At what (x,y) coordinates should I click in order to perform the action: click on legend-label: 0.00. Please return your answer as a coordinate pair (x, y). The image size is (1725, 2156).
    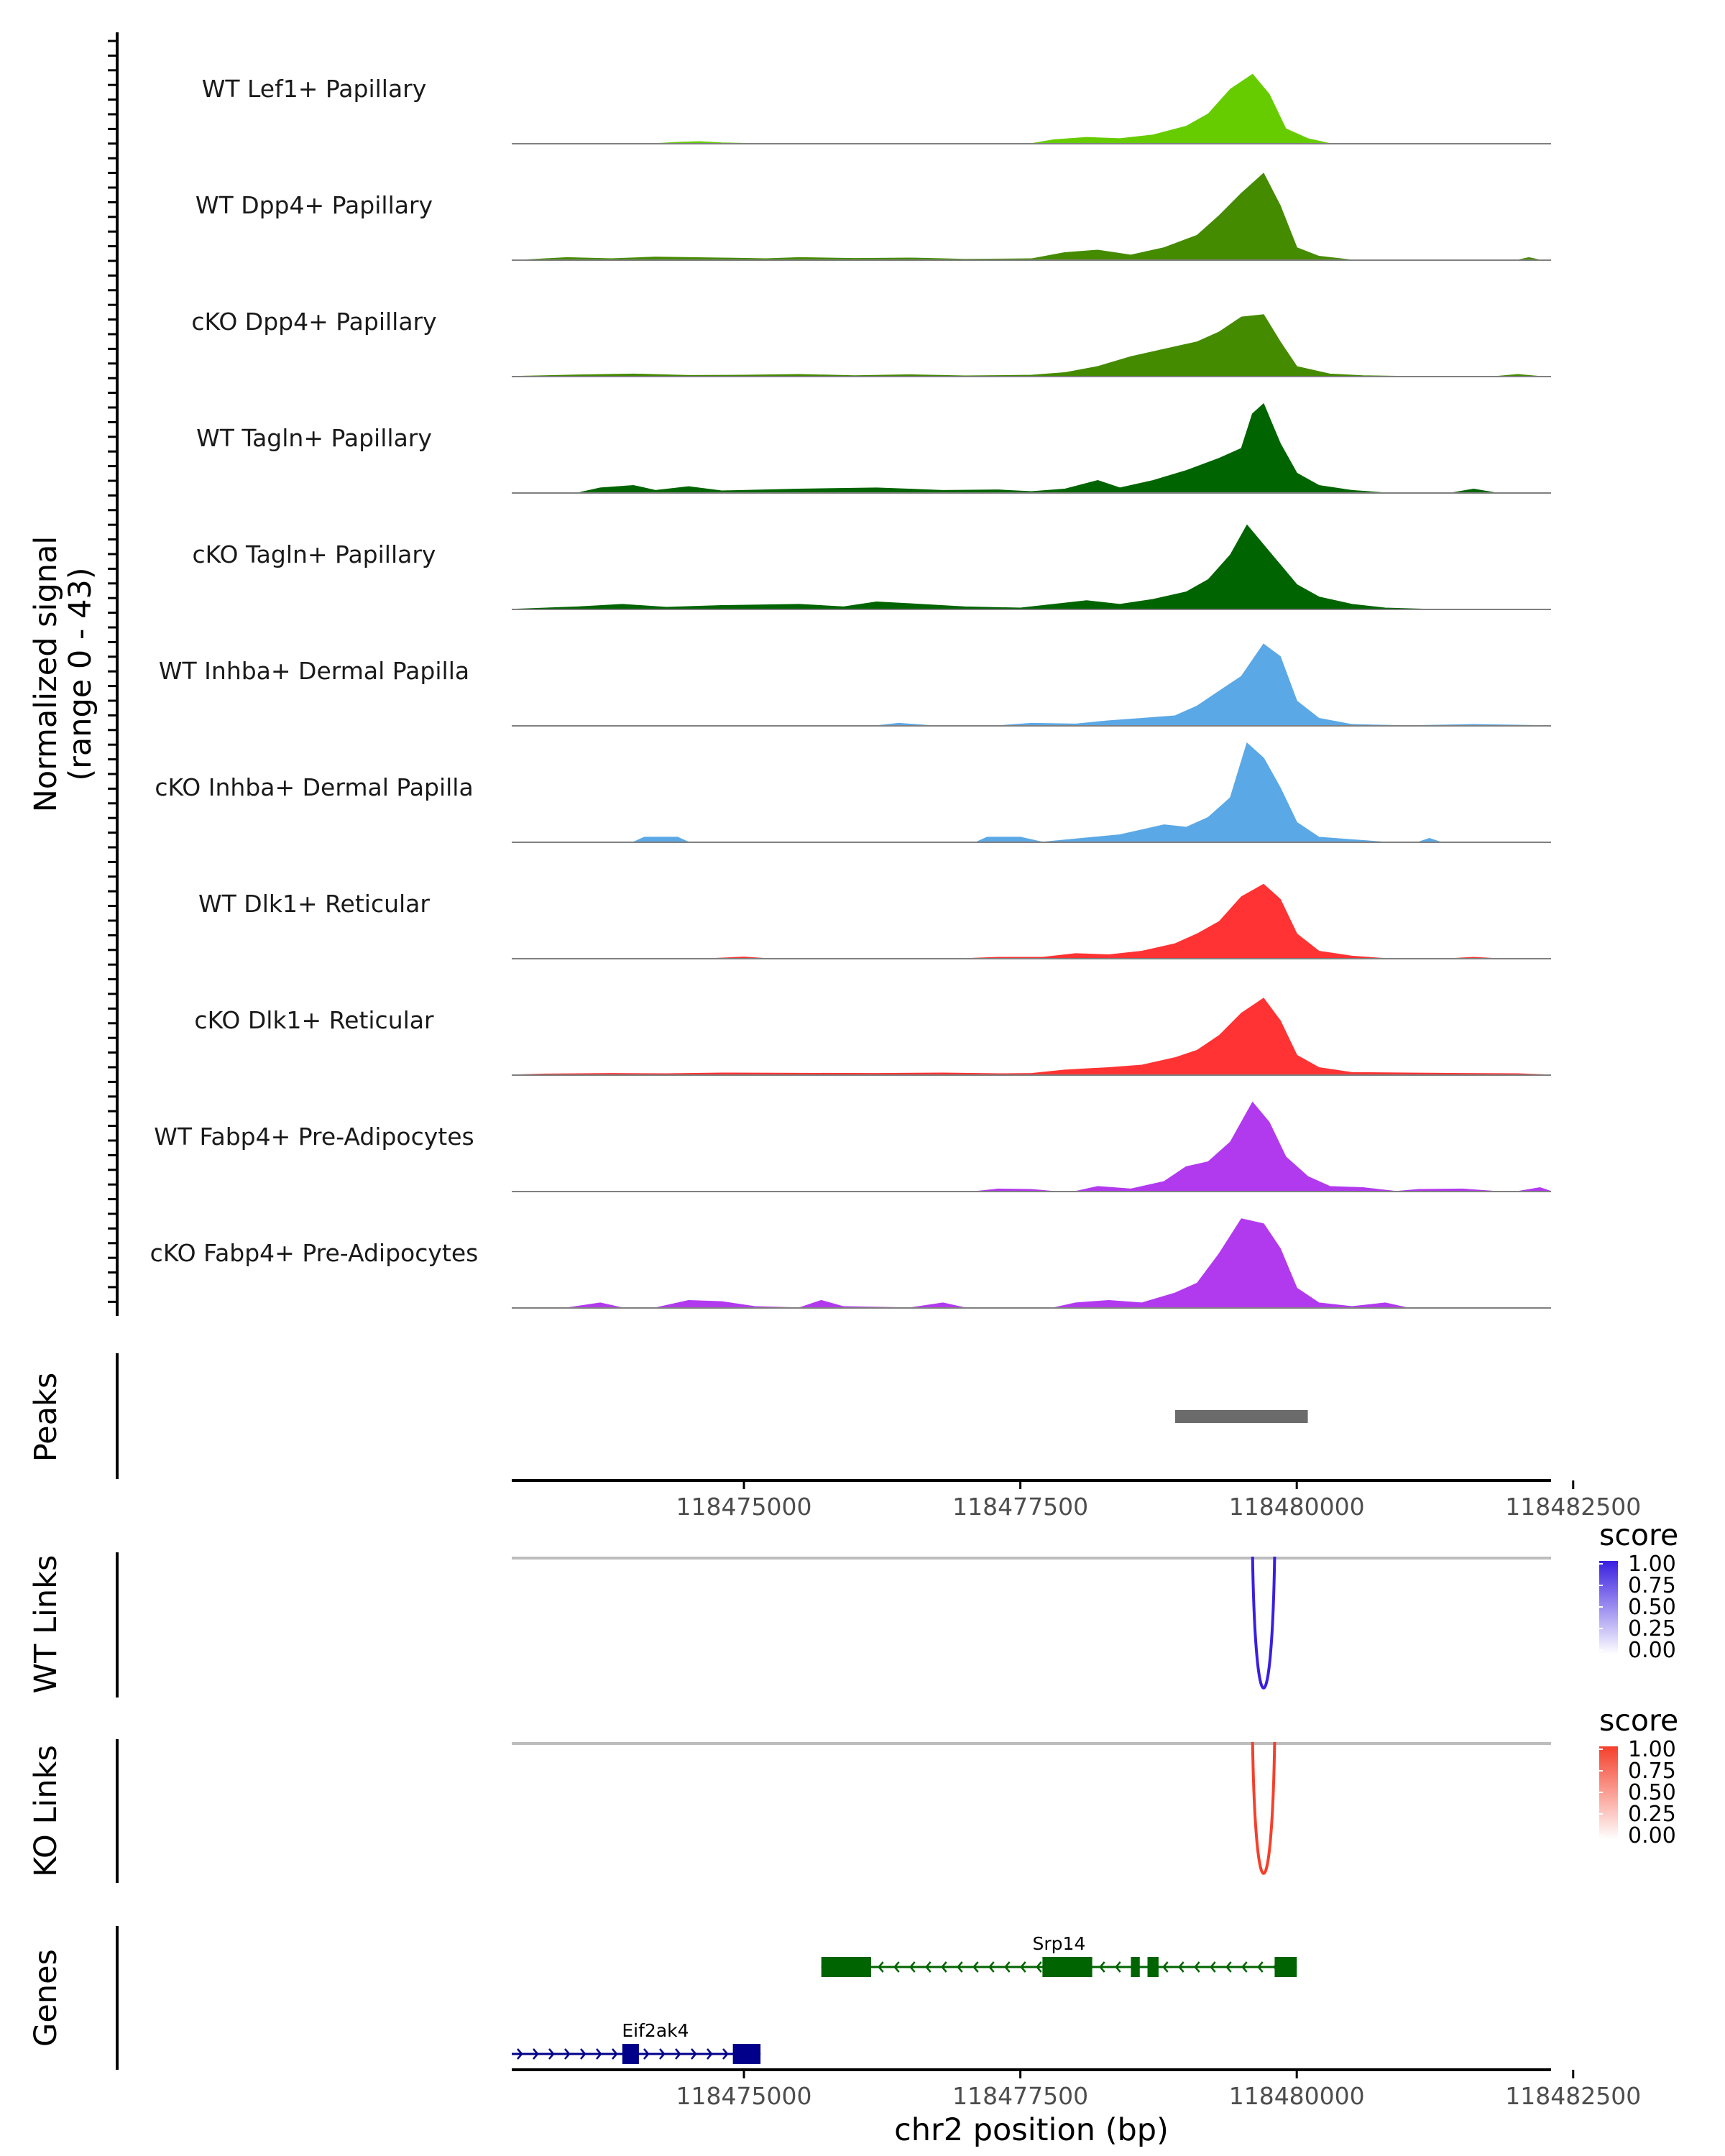
    Looking at the image, I should click on (1652, 1651).